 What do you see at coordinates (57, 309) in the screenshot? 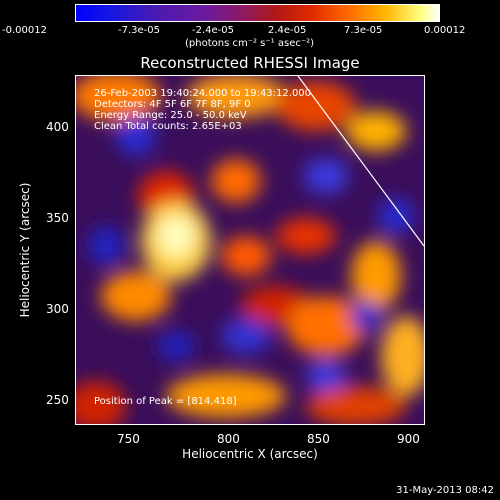
I see `y-tick: 300` at bounding box center [57, 309].